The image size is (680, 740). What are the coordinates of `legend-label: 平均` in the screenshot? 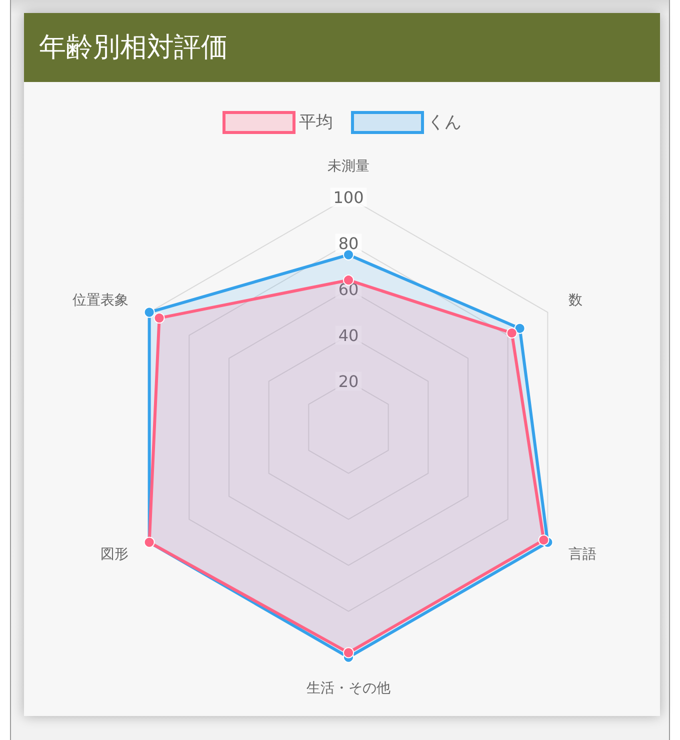 It's located at (316, 122).